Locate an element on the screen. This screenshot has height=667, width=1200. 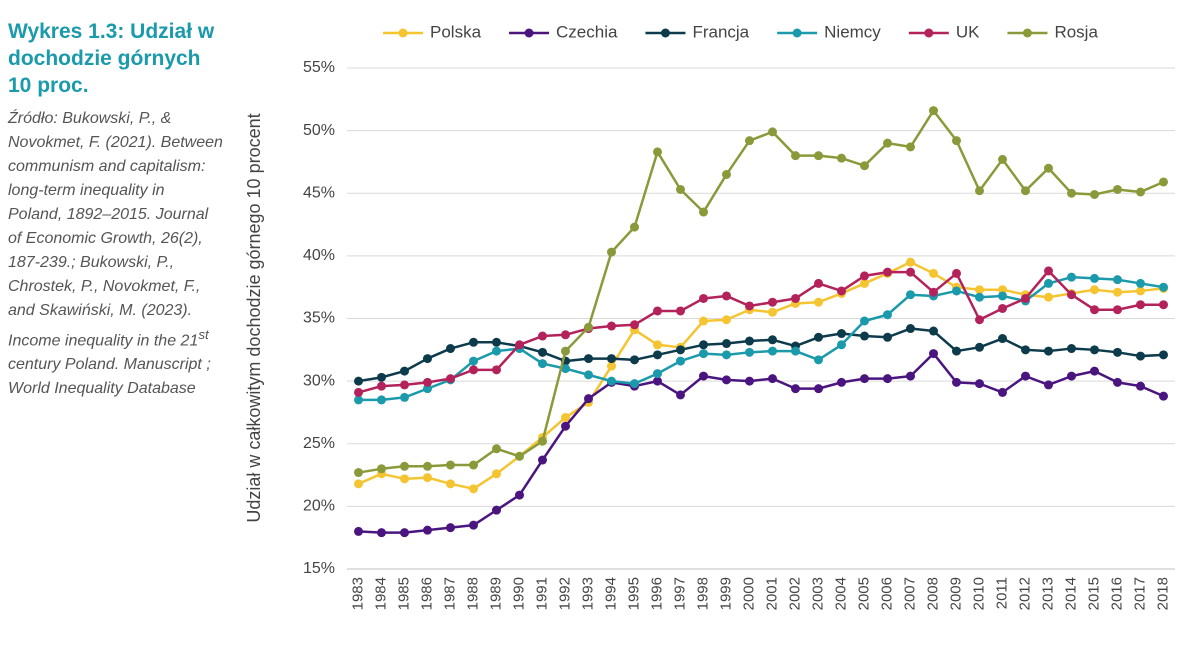
x-tick-label: 1997 is located at coordinates (679, 593).